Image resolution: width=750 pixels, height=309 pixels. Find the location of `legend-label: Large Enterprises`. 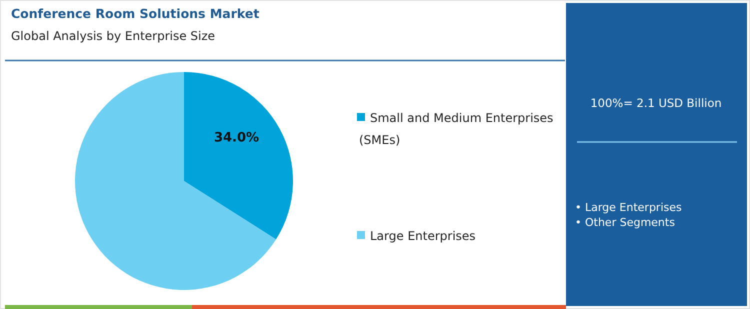

legend-label: Large Enterprises is located at coordinates (423, 236).